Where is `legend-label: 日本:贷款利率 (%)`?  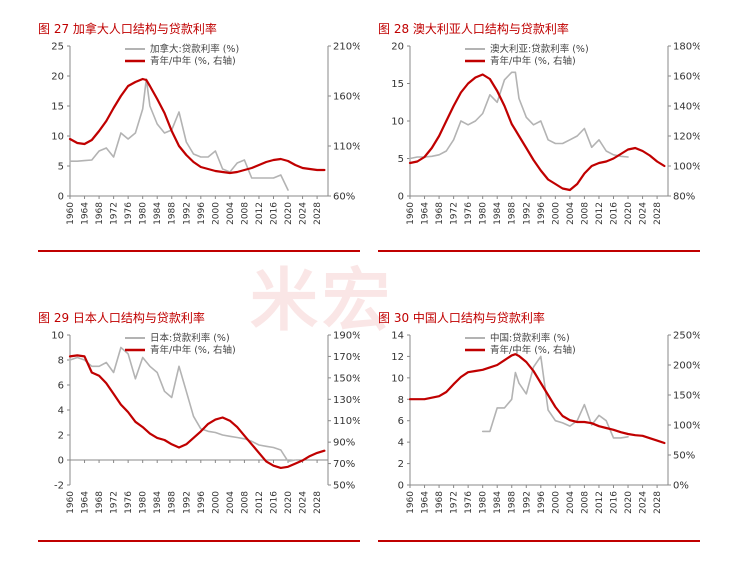
legend-label: 日本:贷款利率 (%) is located at coordinates (190, 338).